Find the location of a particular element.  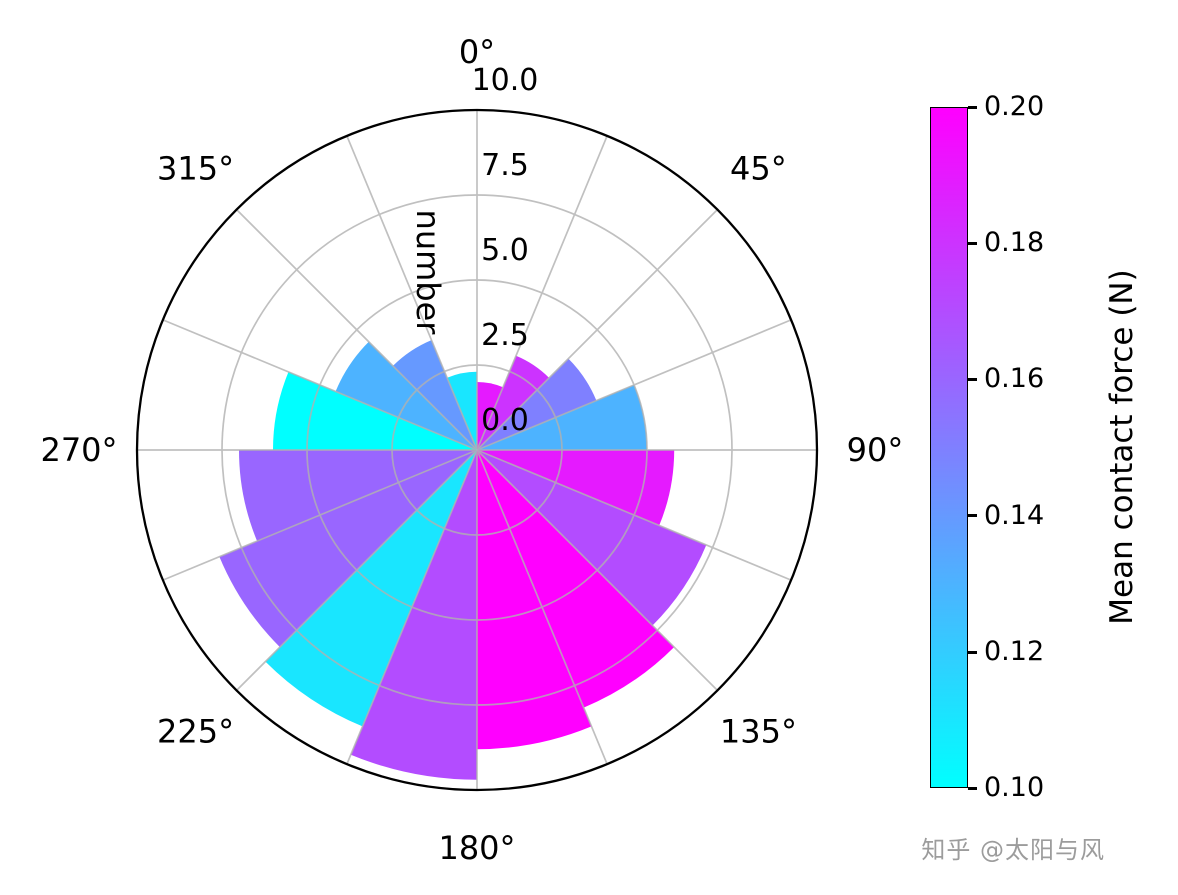

radial-axis-label: number is located at coordinates (428, 273).